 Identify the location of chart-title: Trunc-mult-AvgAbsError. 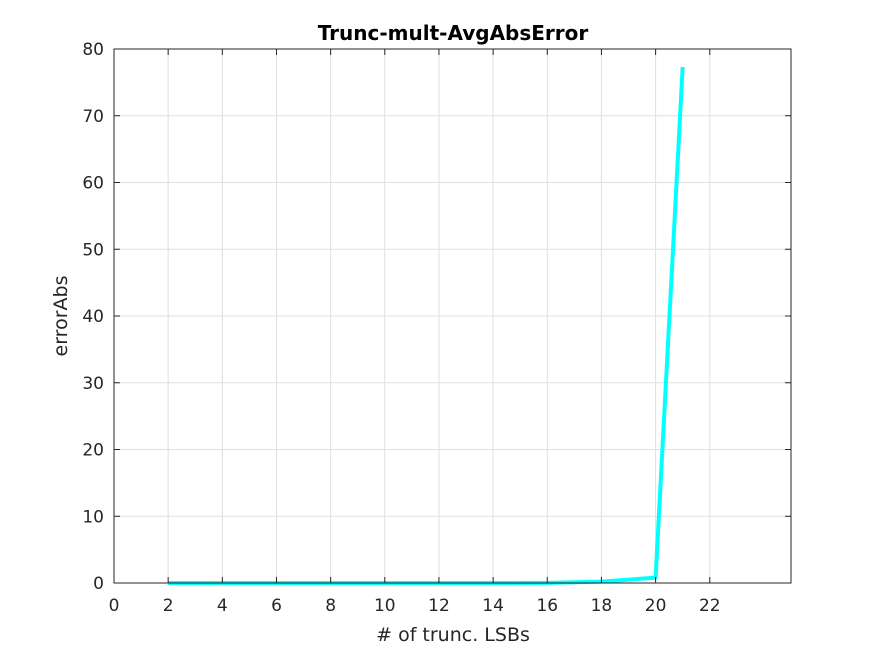
(453, 33).